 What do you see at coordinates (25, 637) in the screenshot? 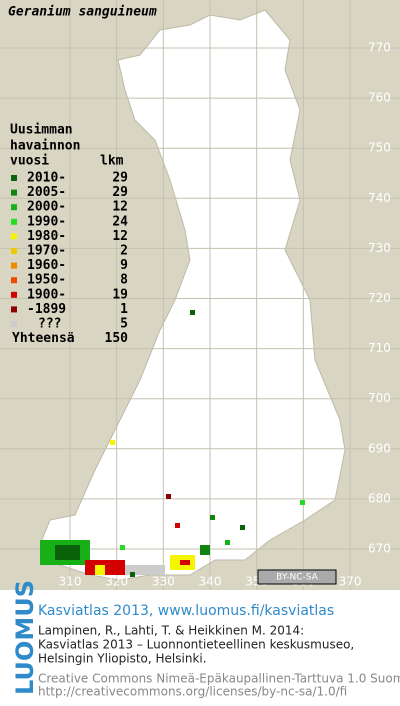
I see `logo: LUOMUS` at bounding box center [25, 637].